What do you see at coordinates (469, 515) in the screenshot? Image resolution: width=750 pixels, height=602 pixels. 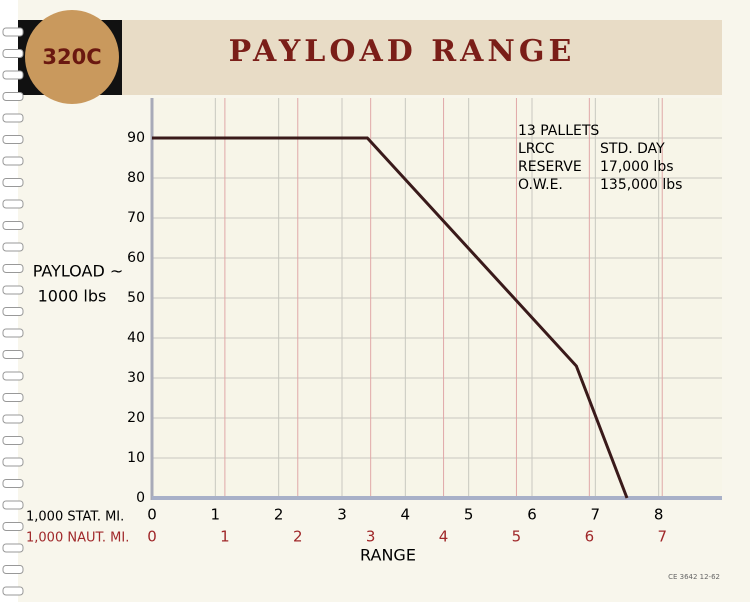 I see `x-tick-label: 5` at bounding box center [469, 515].